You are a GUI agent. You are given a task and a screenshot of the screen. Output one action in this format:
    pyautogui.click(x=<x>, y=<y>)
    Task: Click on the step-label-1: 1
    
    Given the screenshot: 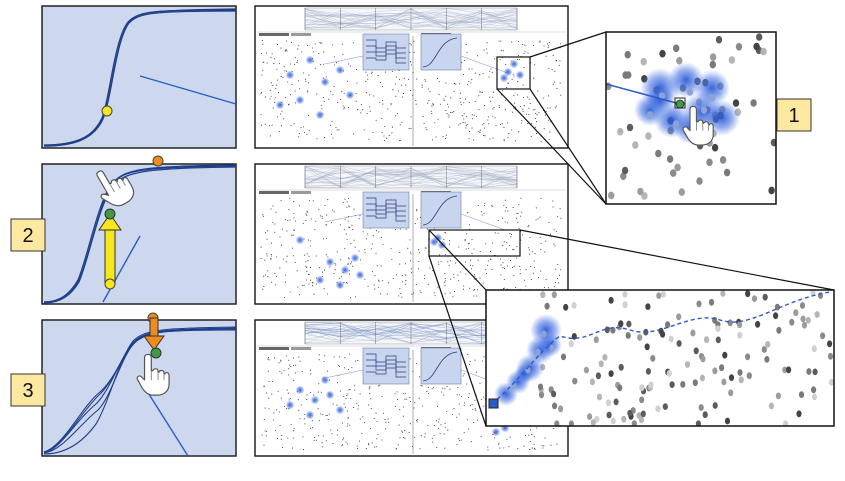 What is the action you would take?
    pyautogui.click(x=794, y=115)
    